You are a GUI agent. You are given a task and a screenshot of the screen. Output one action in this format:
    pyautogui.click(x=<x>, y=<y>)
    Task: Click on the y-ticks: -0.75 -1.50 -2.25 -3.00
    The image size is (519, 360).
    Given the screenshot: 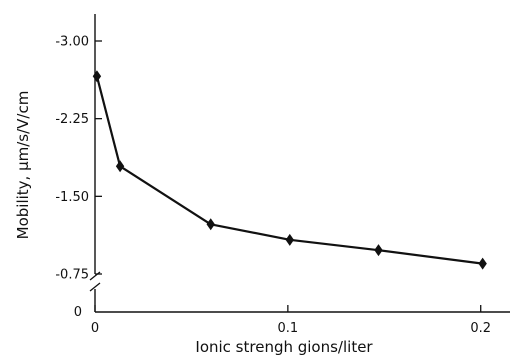 What is the action you would take?
    pyautogui.click(x=78, y=159)
    